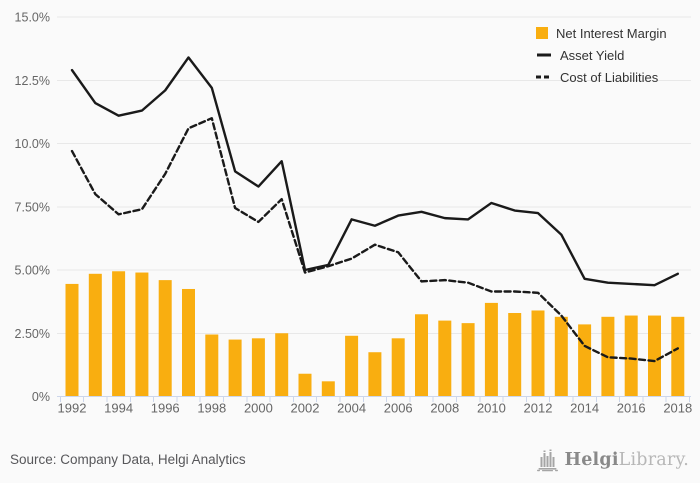 This screenshot has width=700, height=483. I want to click on legend-item-asset-yield: Asset Yield, so click(601, 55).